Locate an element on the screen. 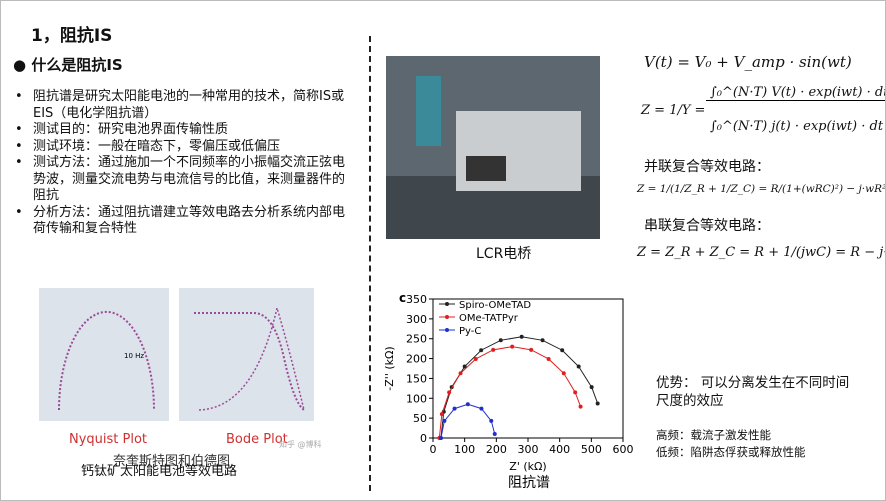 This screenshot has height=501, width=886. bode-img is located at coordinates (246, 354).